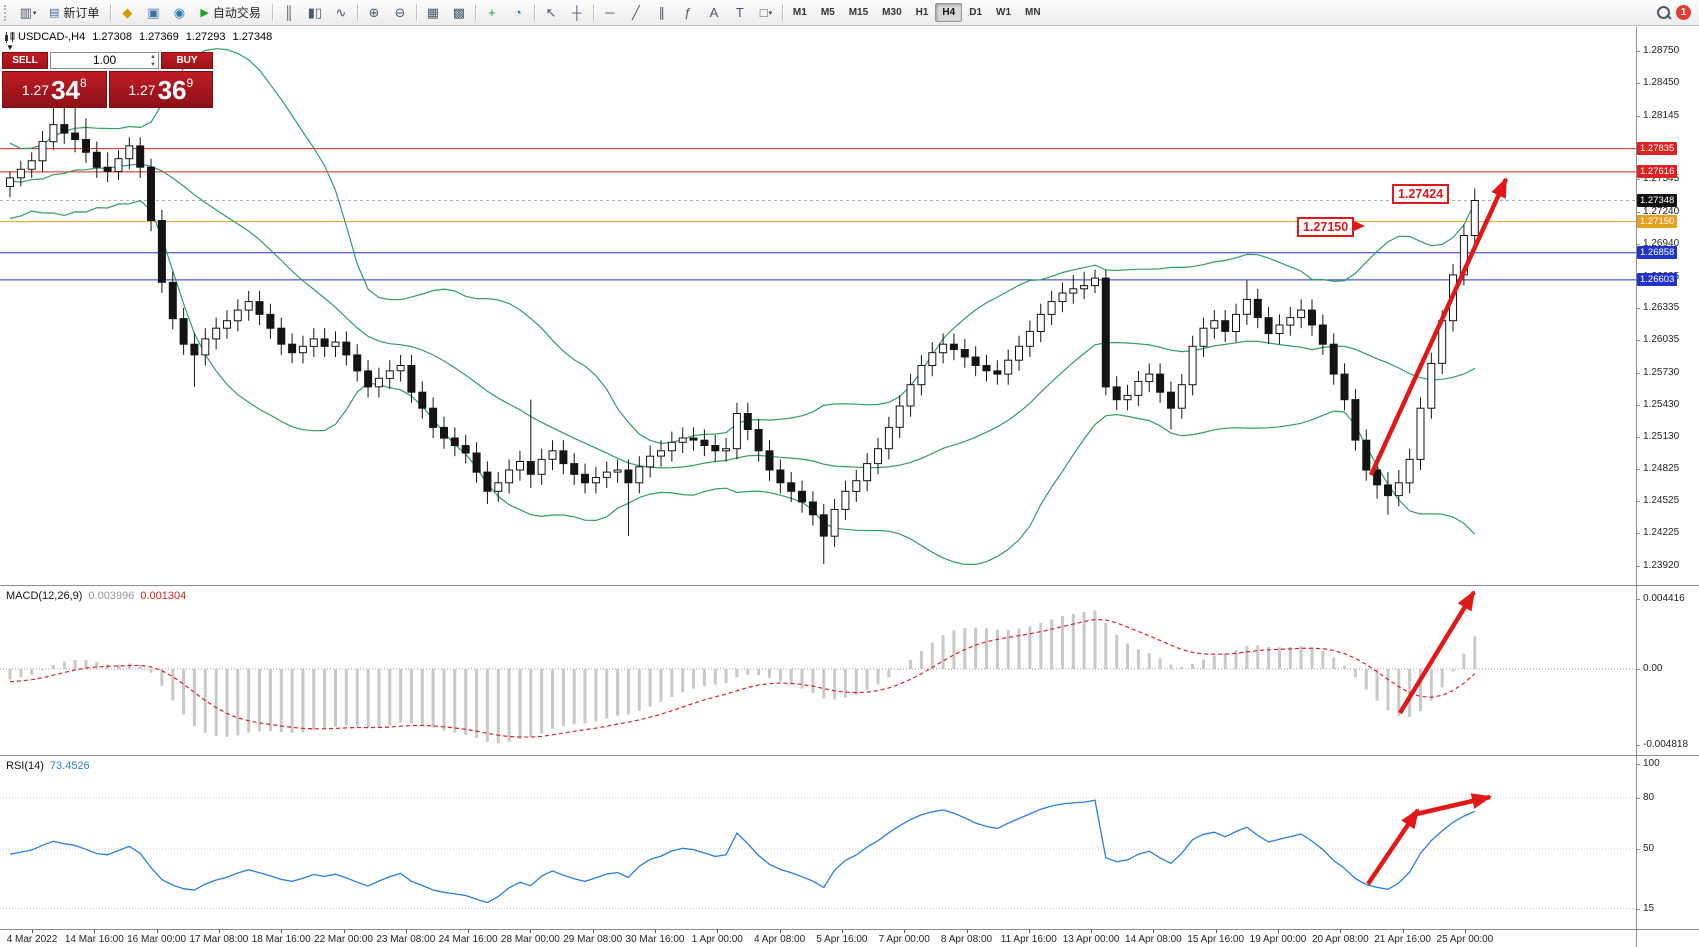  I want to click on symbol-name: USDCAD-,H4, so click(52, 37).